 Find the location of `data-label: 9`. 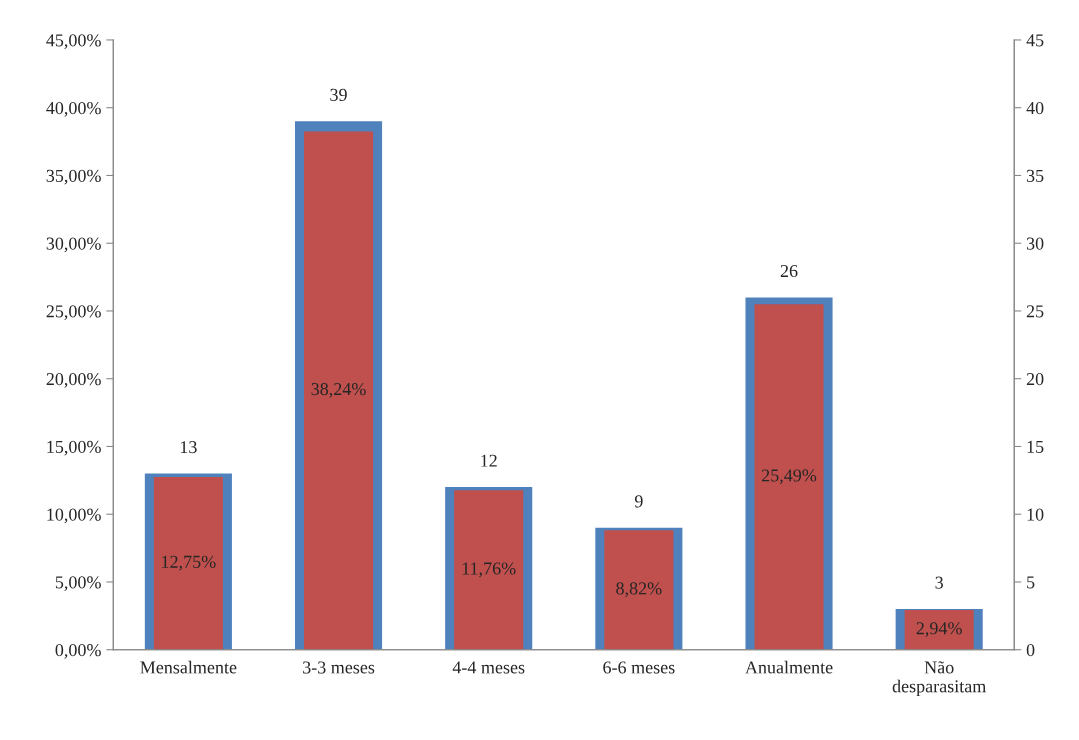

data-label: 9 is located at coordinates (638, 501).